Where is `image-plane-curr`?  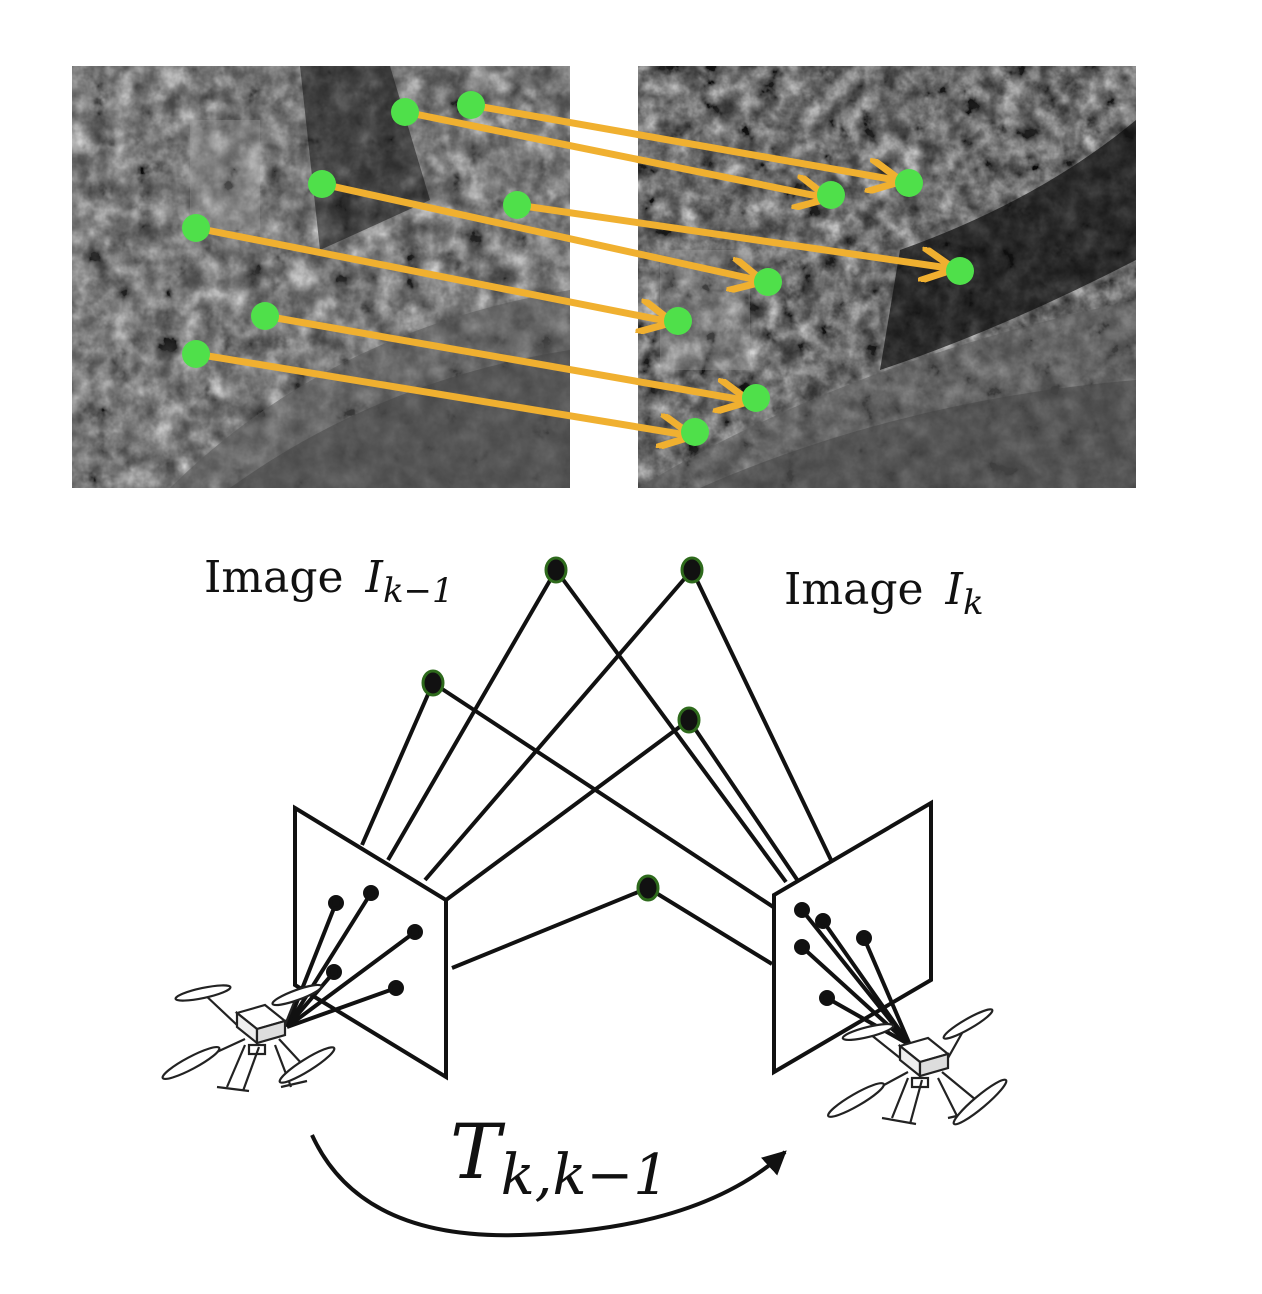
image-plane-curr is located at coordinates (852, 937).